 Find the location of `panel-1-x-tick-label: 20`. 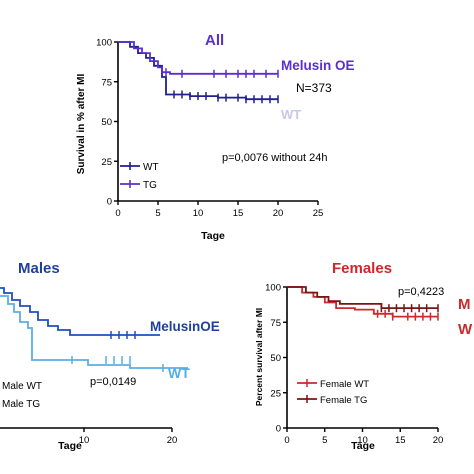

panel-1-x-tick-label: 20 is located at coordinates (172, 440).